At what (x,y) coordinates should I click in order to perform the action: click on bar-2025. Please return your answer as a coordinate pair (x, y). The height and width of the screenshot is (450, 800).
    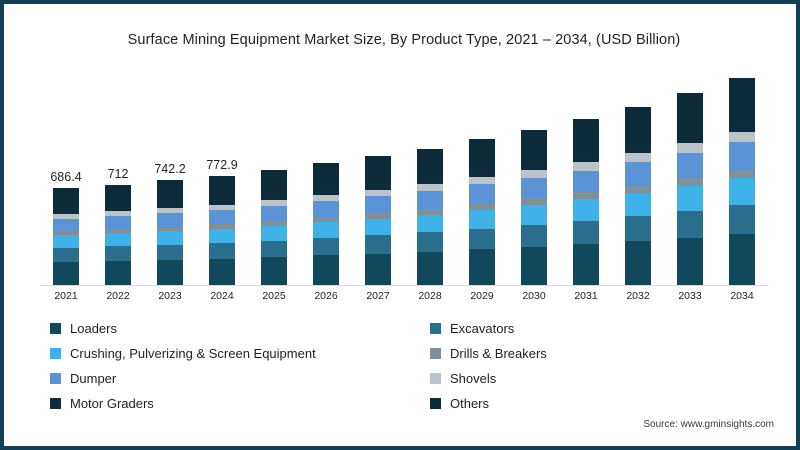
    Looking at the image, I should click on (274, 228).